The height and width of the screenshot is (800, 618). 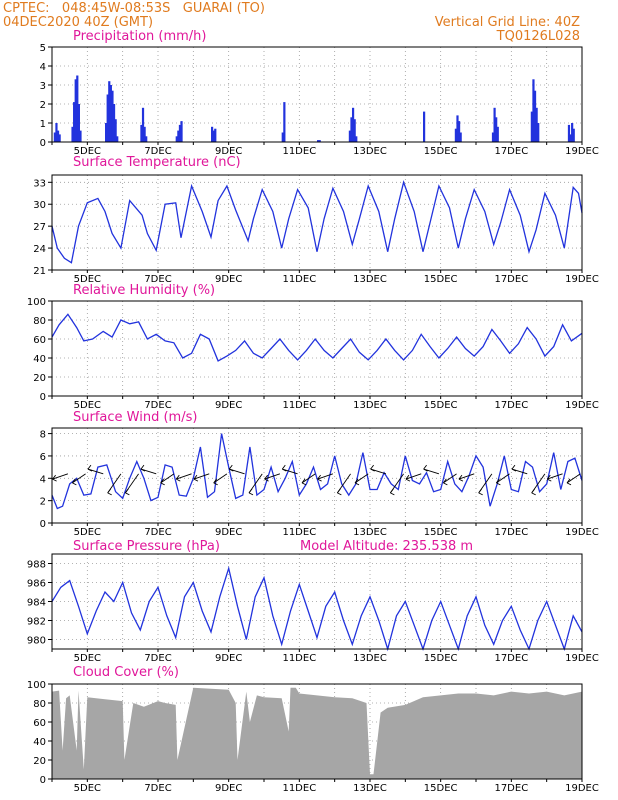 I want to click on cloud-cover-xtick-label: 13DEC, so click(x=370, y=788).